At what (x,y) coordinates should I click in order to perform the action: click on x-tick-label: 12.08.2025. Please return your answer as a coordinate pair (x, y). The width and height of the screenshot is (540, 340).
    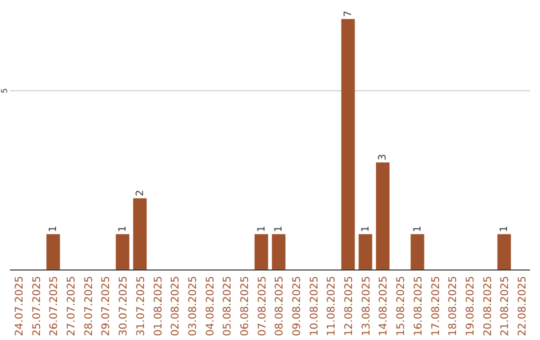
    Looking at the image, I should click on (349, 306).